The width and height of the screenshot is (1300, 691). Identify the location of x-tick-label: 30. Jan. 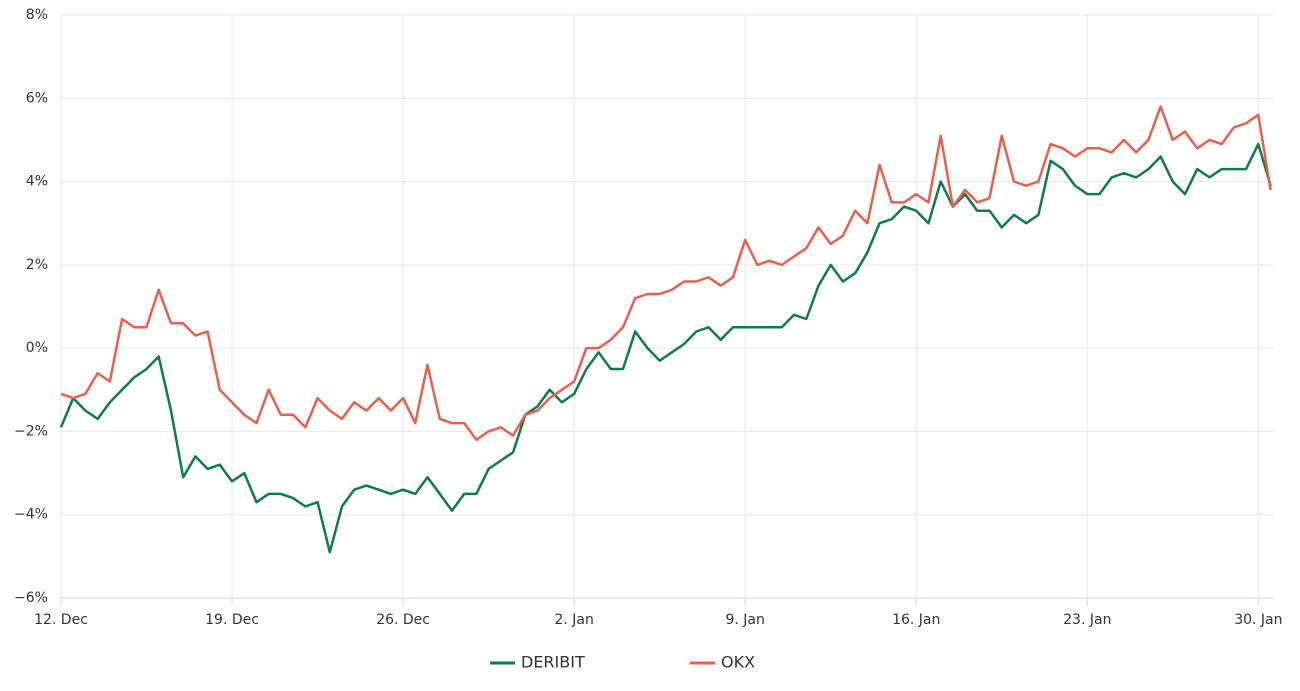
(1258, 620).